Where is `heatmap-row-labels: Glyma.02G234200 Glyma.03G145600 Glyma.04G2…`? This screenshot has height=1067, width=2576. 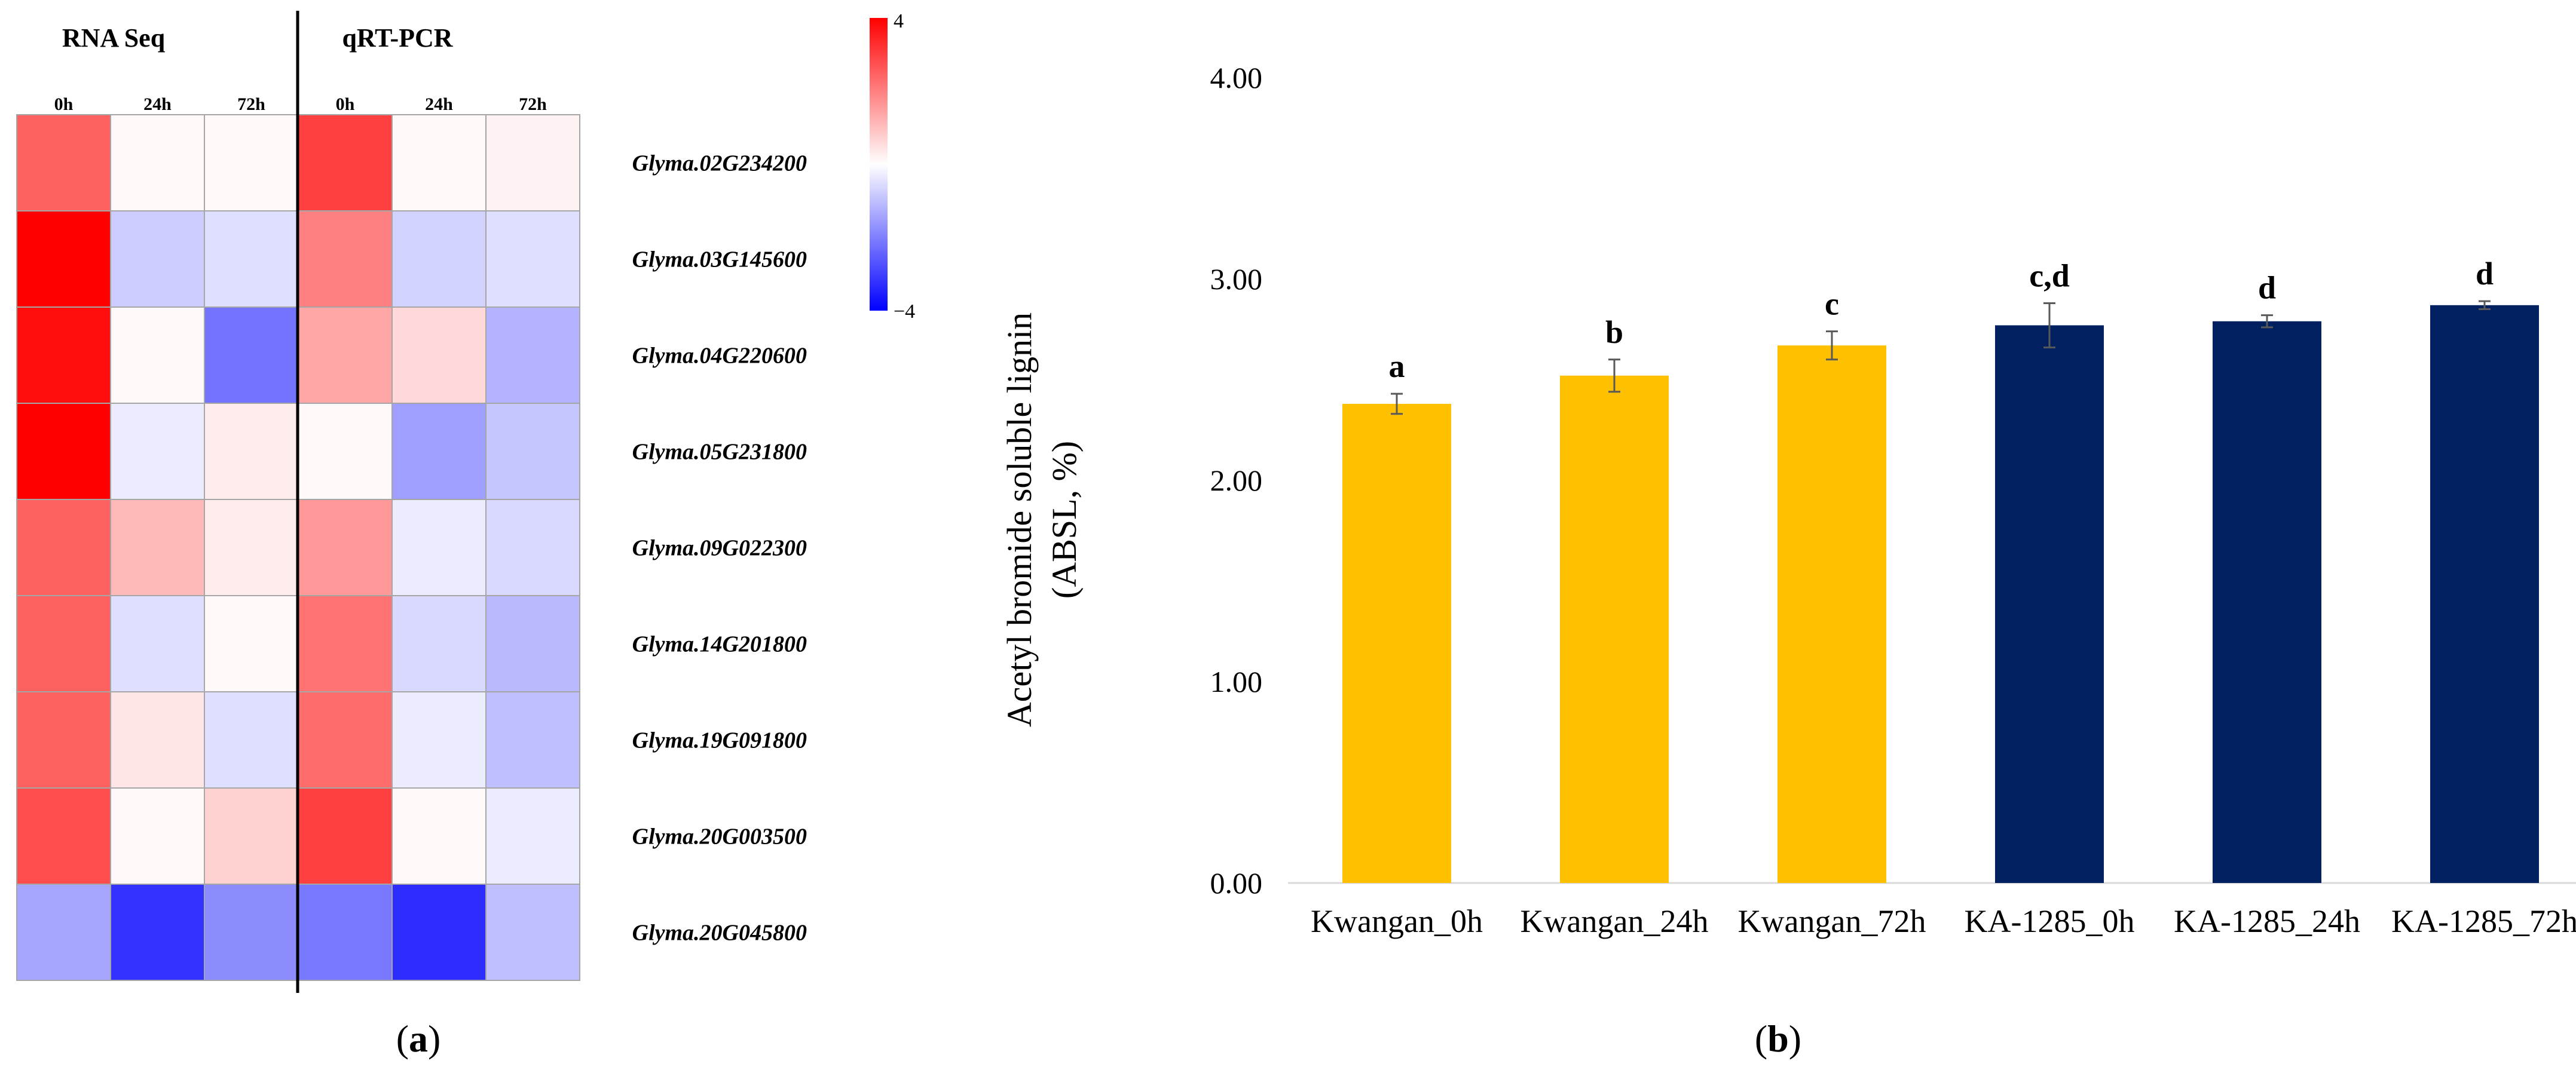
heatmap-row-labels: Glyma.02G234200 Glyma.03G145600 Glyma.04G2… is located at coordinates (719, 548).